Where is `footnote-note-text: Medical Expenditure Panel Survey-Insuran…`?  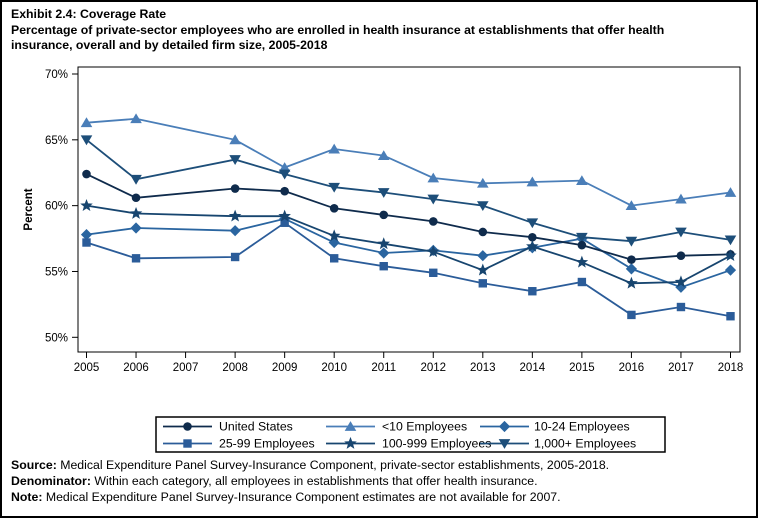 footnote-note-text: Medical Expenditure Panel Survey-Insuran… is located at coordinates (301, 497).